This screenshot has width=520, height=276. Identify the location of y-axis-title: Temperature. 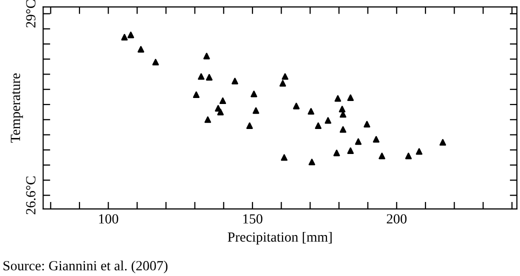
(16, 108).